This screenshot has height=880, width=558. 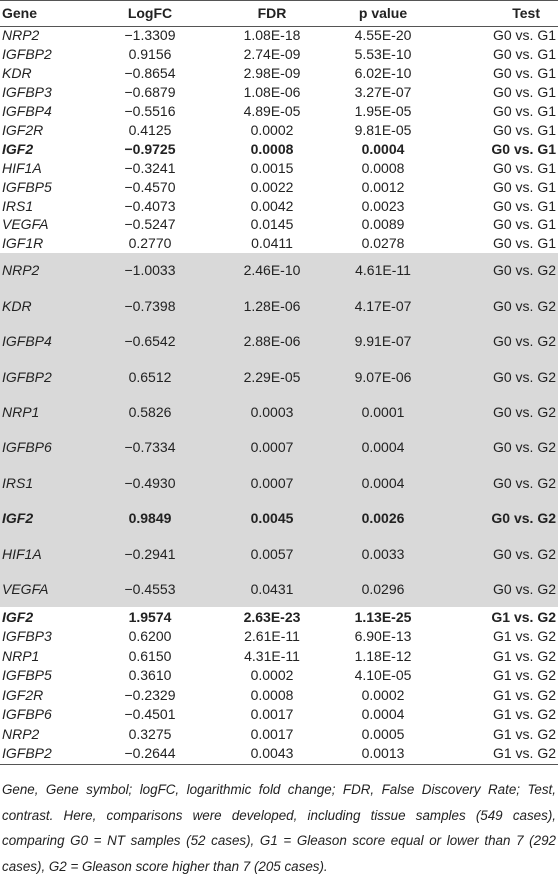 What do you see at coordinates (279, 447) in the screenshot?
I see `table-row: IGFBP6 −0.7334 0.0007 0.0004 G0 vs. G2` at bounding box center [279, 447].